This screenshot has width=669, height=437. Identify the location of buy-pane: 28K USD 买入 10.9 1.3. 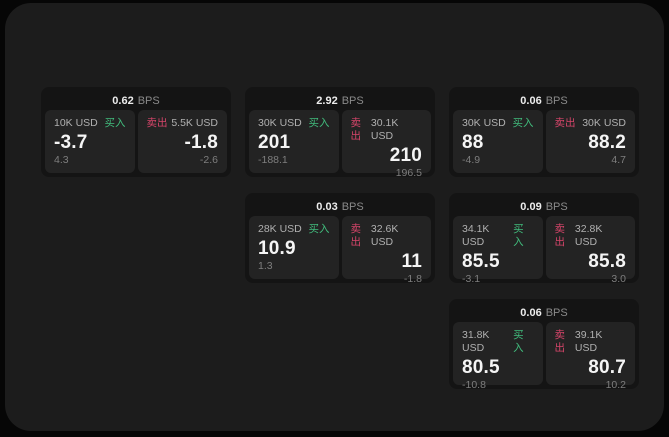
(294, 247).